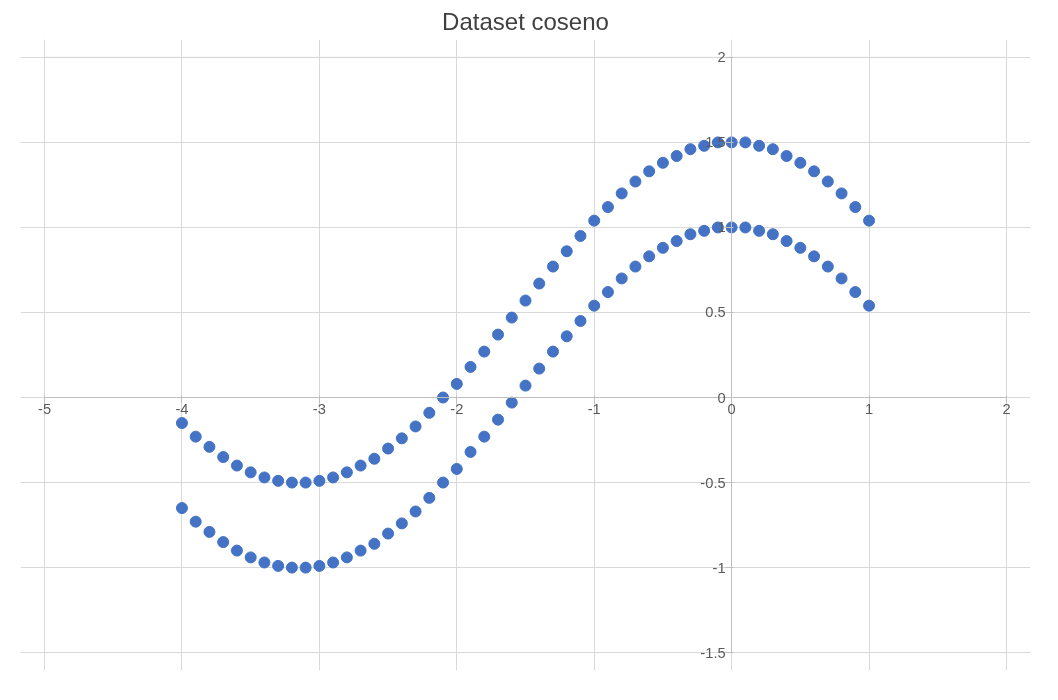 Image resolution: width=1058 pixels, height=700 pixels. I want to click on y-tick-label: -0.5, so click(713, 482).